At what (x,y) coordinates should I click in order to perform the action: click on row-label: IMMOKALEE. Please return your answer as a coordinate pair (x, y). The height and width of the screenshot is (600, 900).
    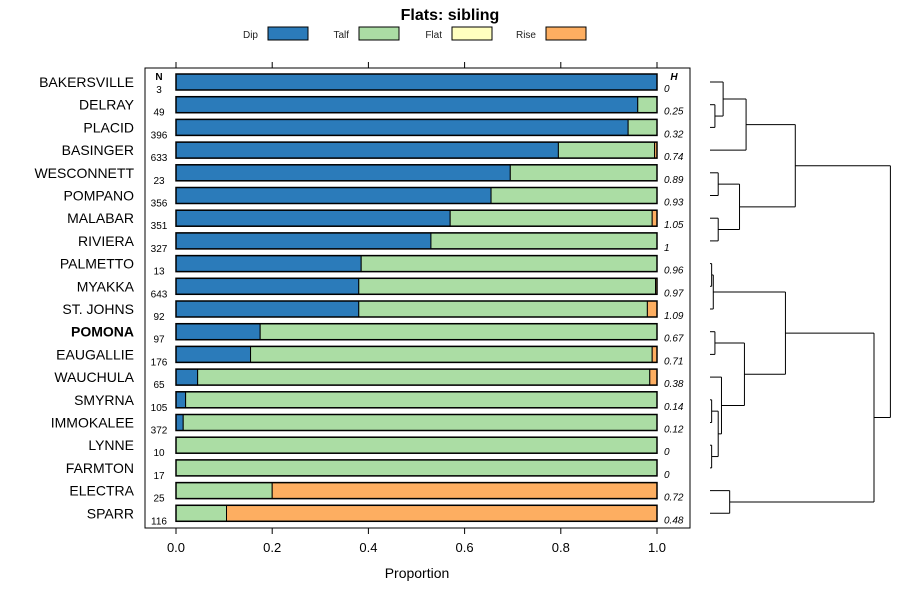
    Looking at the image, I should click on (92, 423).